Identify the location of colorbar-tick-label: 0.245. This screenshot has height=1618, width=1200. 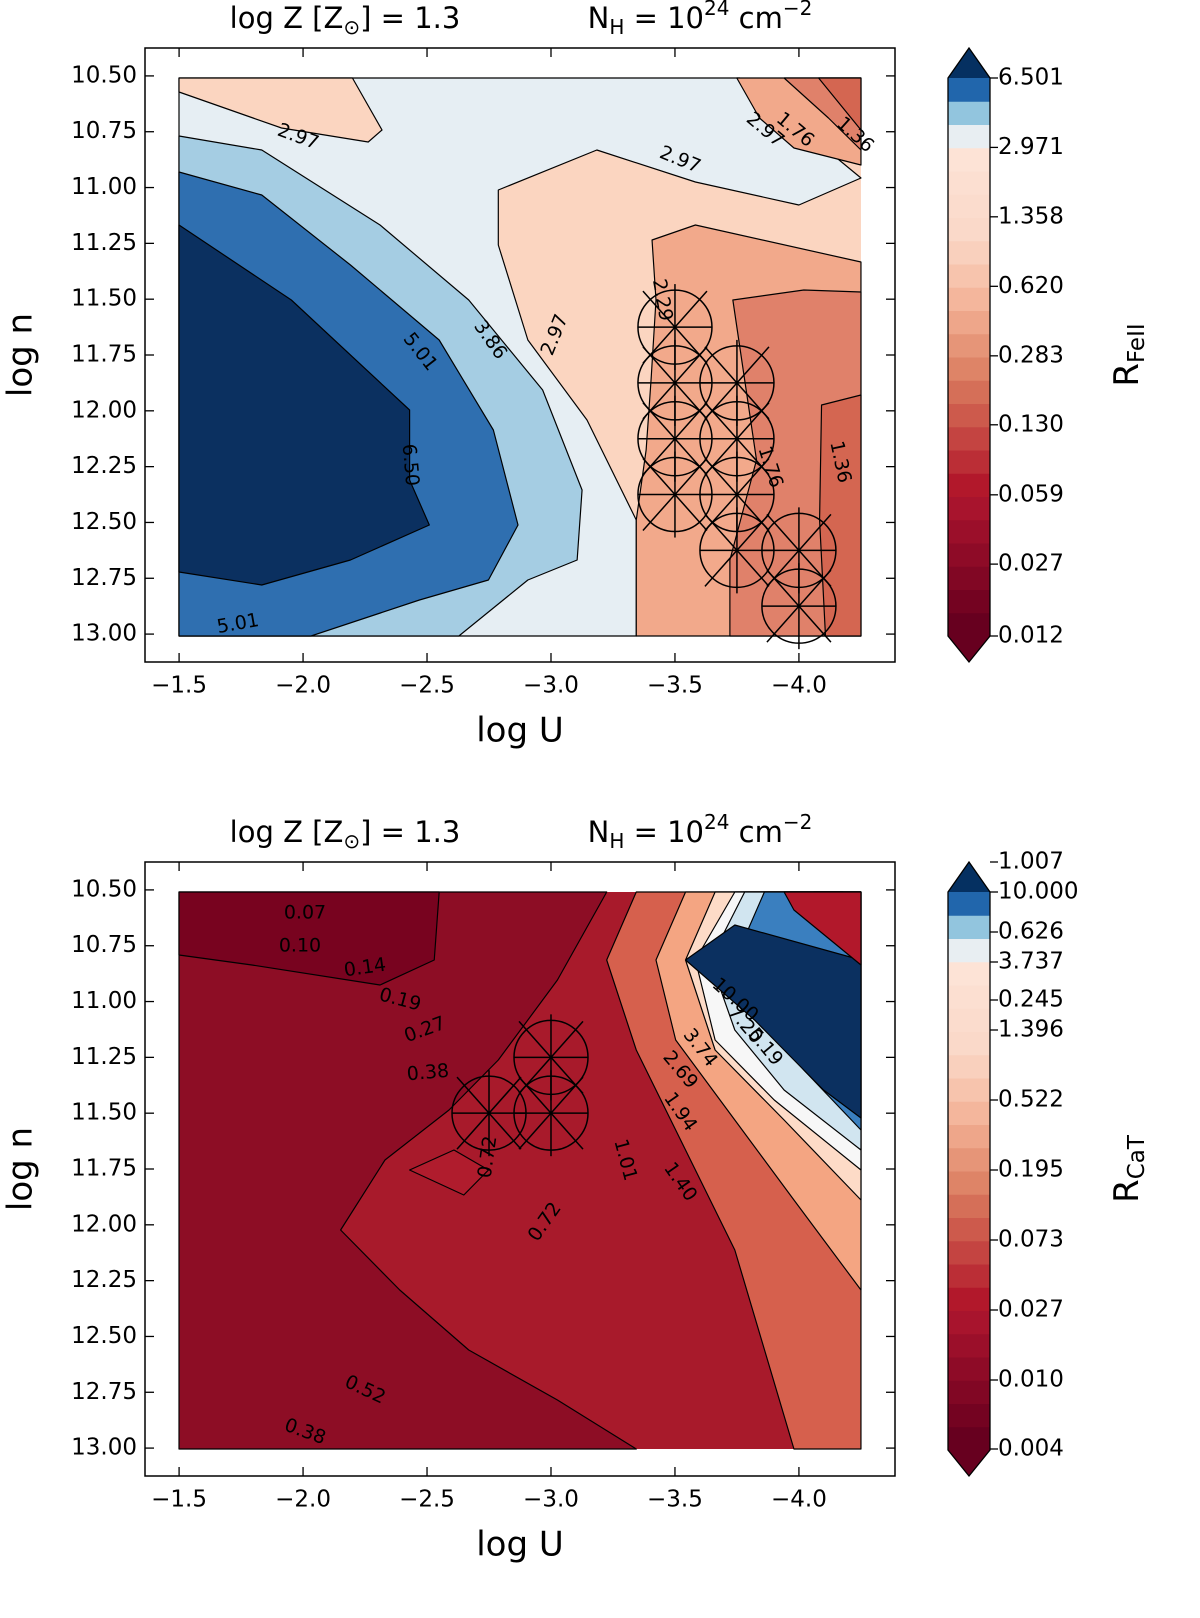
(1031, 1000).